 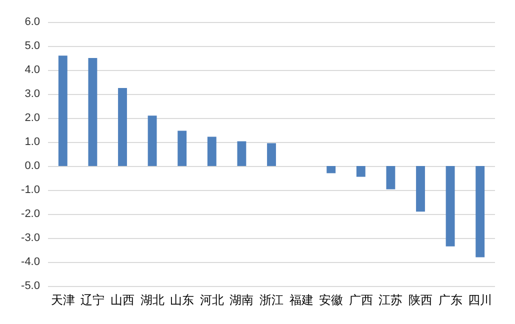 I want to click on x-tick-label: 陕西, so click(x=420, y=300).